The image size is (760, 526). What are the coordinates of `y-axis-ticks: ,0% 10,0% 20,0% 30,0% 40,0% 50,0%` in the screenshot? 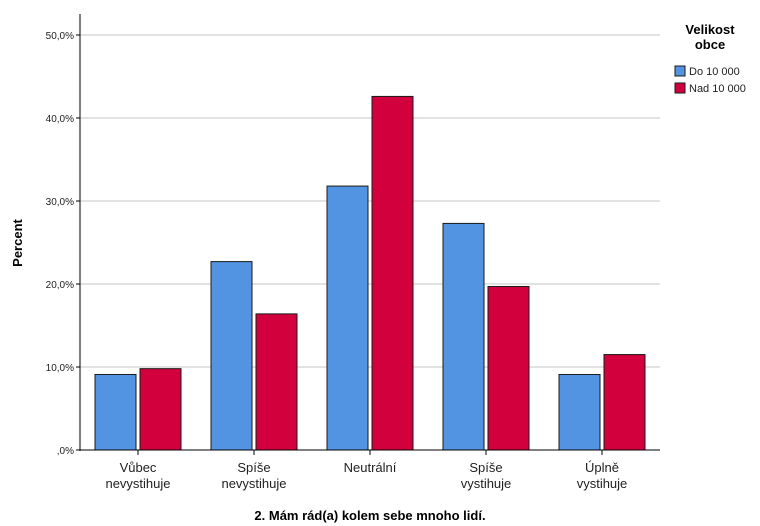 It's located at (63, 244).